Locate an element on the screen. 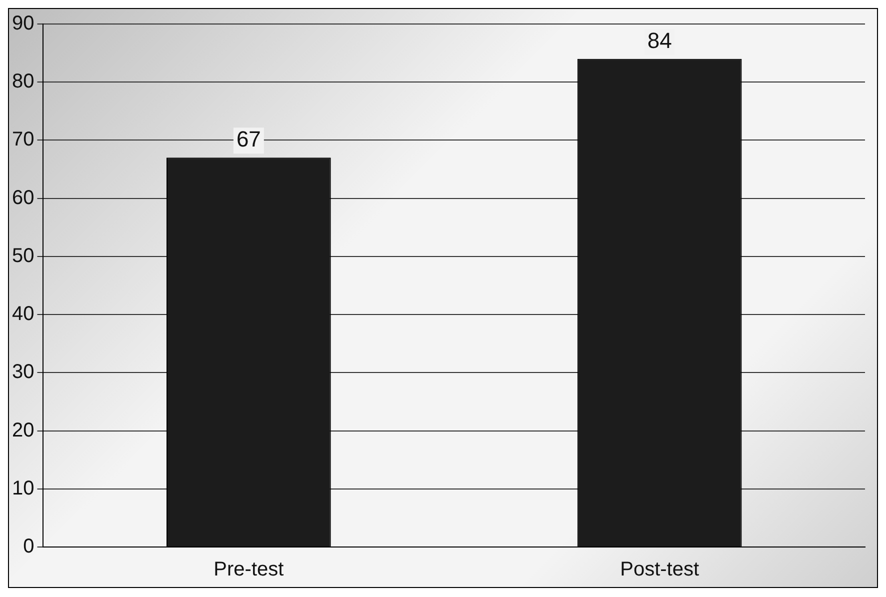 Image resolution: width=886 pixels, height=597 pixels. y-tick-label: 90 is located at coordinates (23, 23).